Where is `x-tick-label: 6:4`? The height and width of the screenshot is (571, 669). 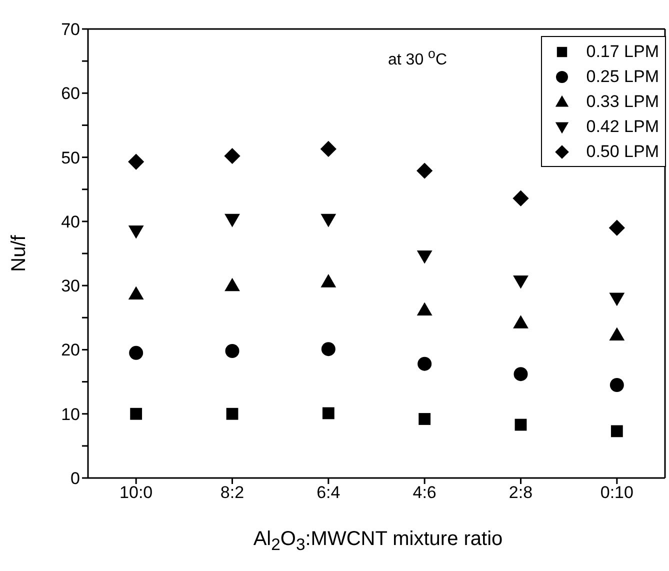
x-tick-label: 6:4 is located at coordinates (328, 492).